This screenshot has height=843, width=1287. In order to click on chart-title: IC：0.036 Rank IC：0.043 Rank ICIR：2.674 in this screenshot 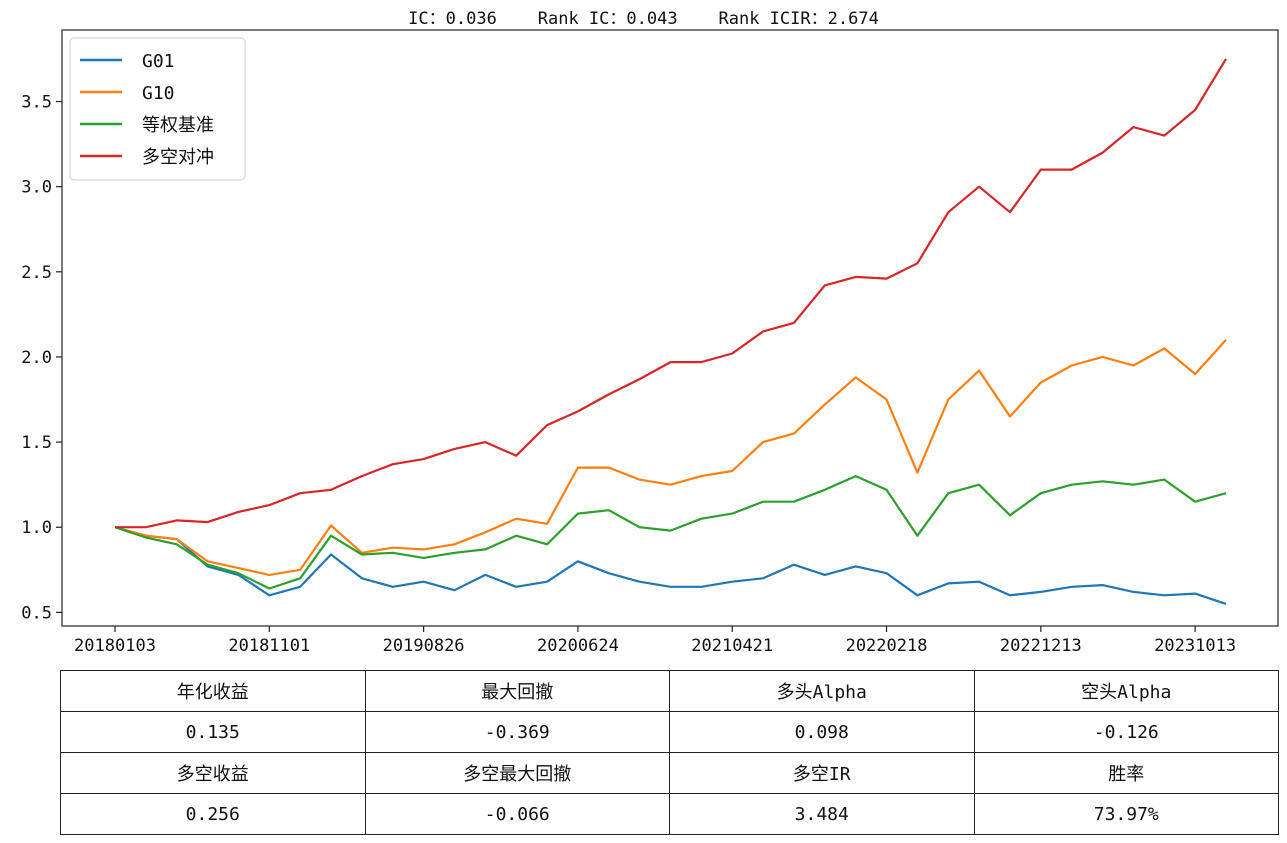, I will do `click(643, 19)`.